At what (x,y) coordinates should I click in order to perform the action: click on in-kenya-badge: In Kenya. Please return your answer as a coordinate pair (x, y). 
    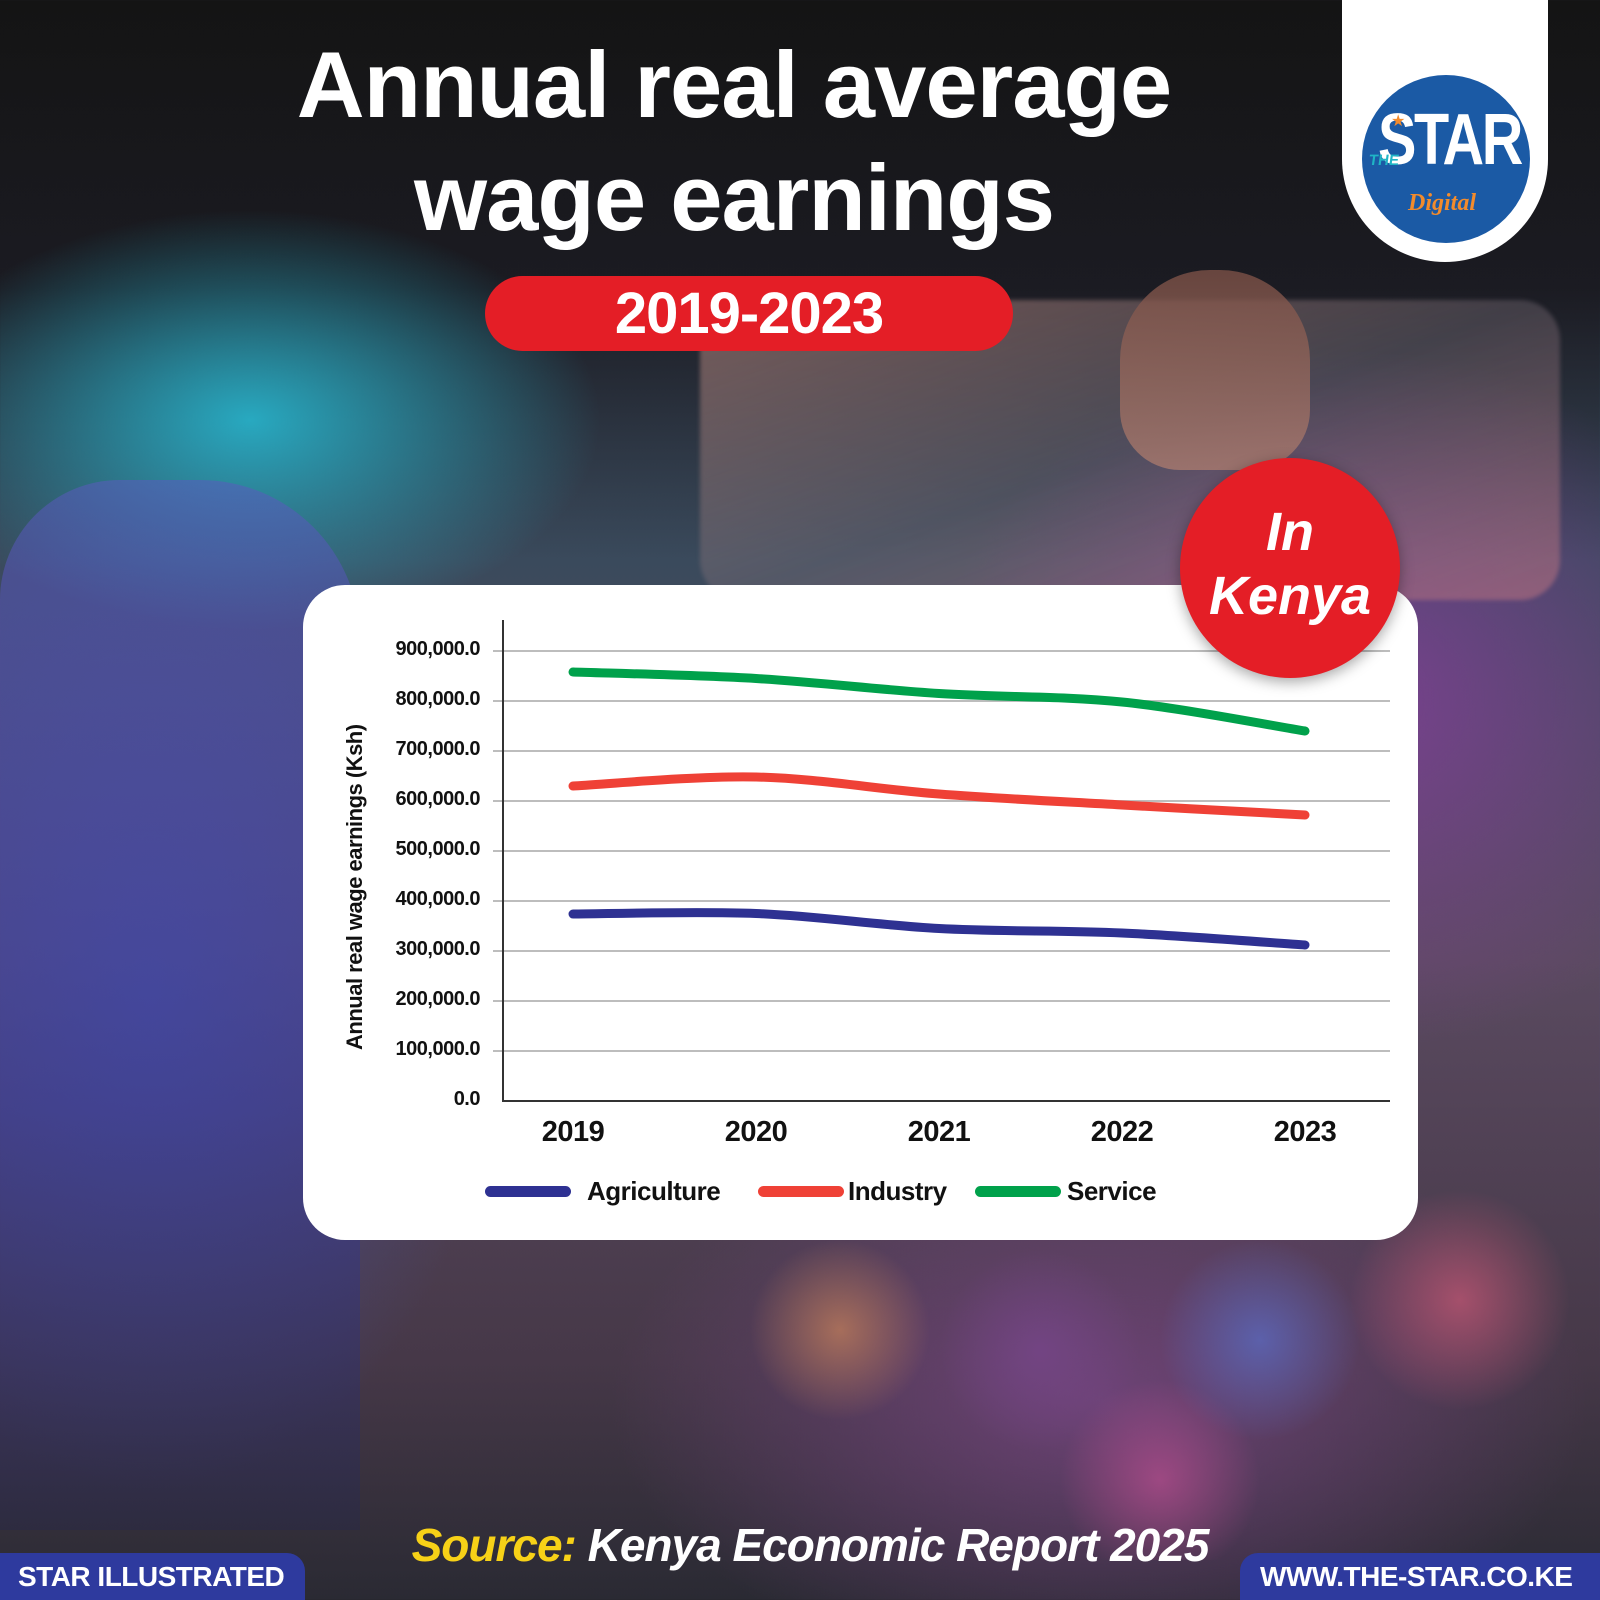
    Looking at the image, I should click on (1290, 568).